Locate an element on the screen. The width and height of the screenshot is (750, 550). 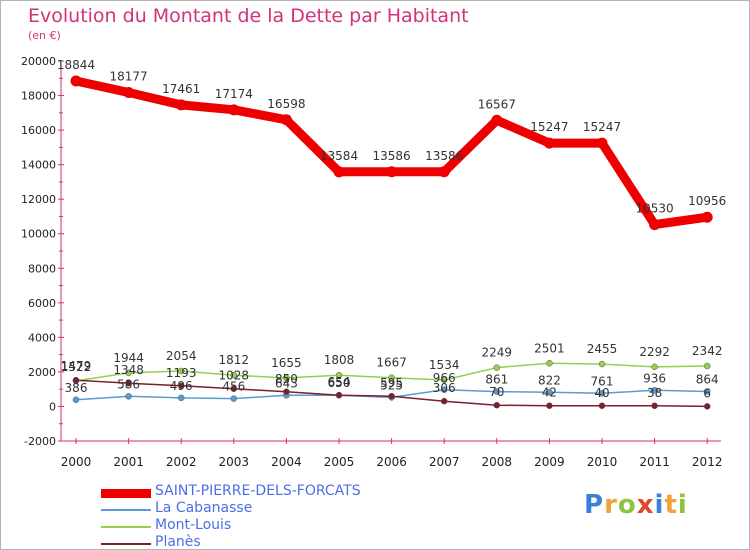
x-tick-label: 2008 is located at coordinates (497, 462).